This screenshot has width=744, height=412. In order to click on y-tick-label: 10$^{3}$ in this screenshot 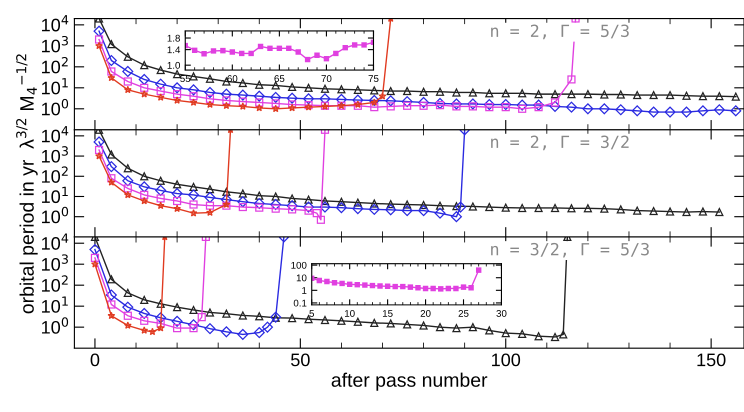, I will do `click(55, 262)`.